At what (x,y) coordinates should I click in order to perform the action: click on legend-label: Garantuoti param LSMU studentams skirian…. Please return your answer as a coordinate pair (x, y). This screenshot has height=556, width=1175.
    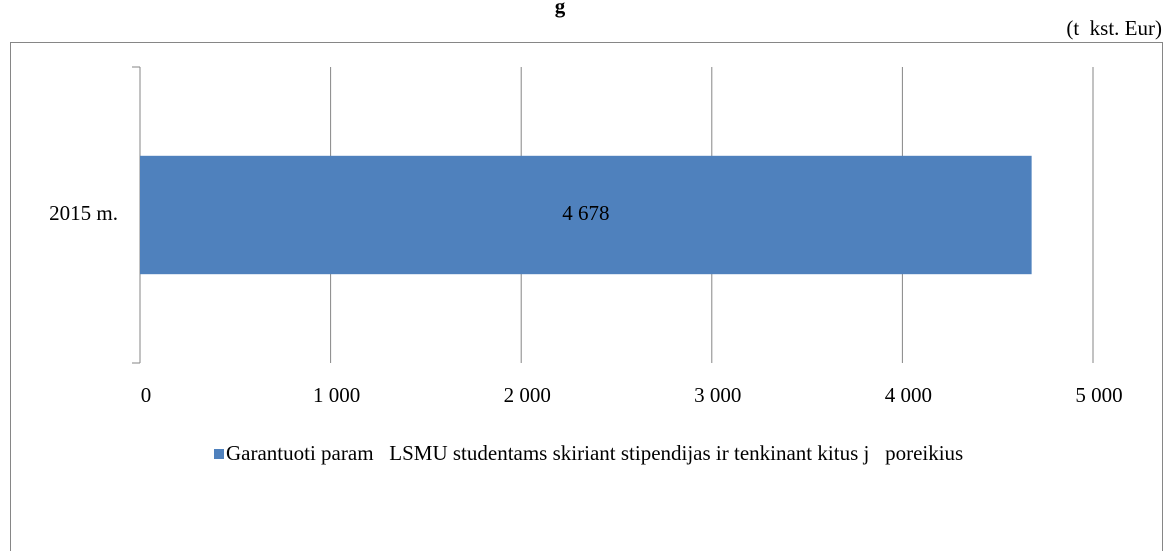
    Looking at the image, I should click on (594, 453).